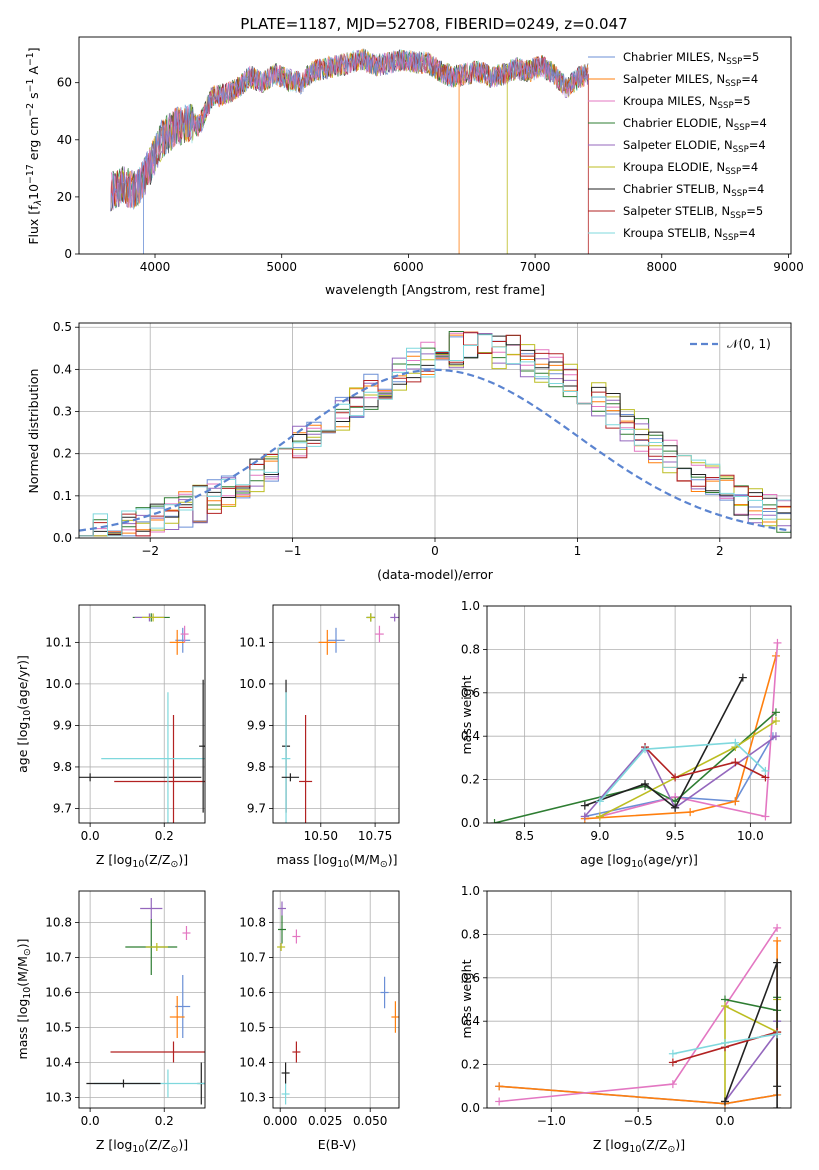 The height and width of the screenshot is (1170, 819). Describe the element at coordinates (90, 1121) in the screenshot. I see `x-tick-label: 0.0` at that location.